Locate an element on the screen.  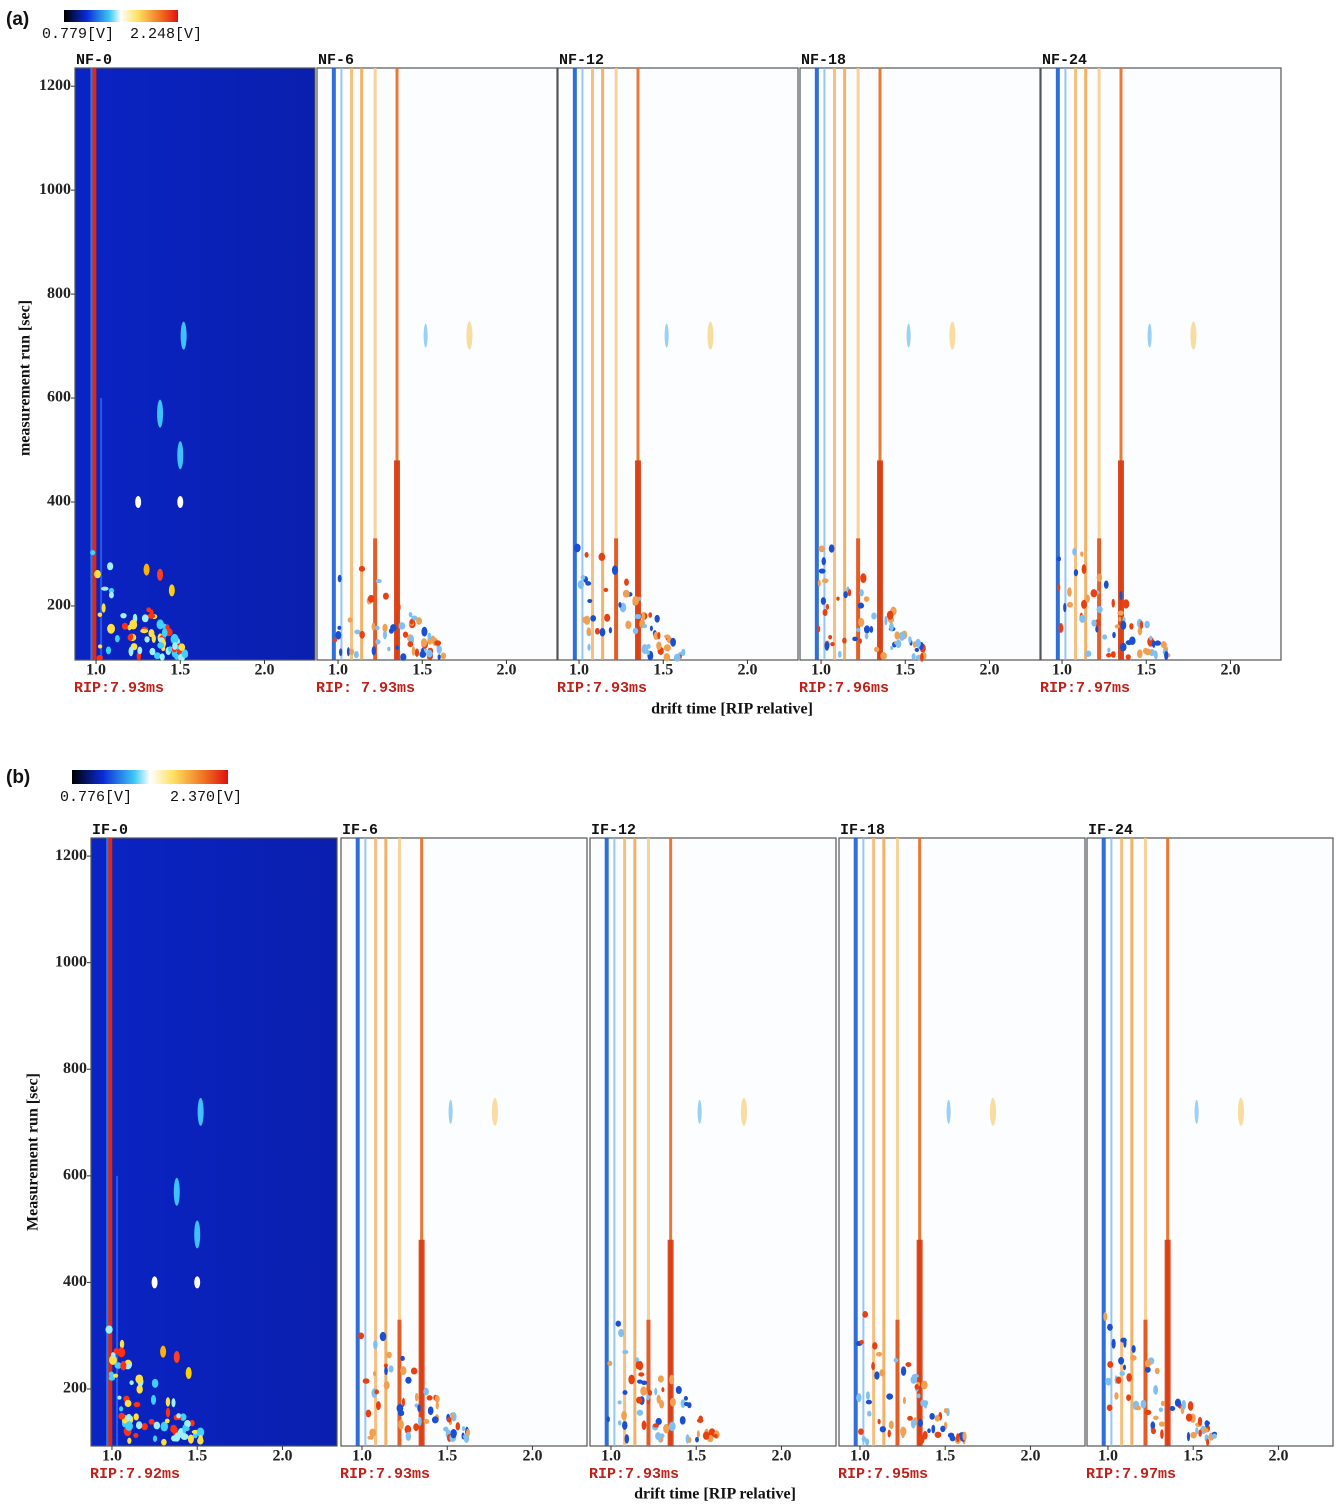
colorbar-max-label: 2.370[V] is located at coordinates (206, 797).